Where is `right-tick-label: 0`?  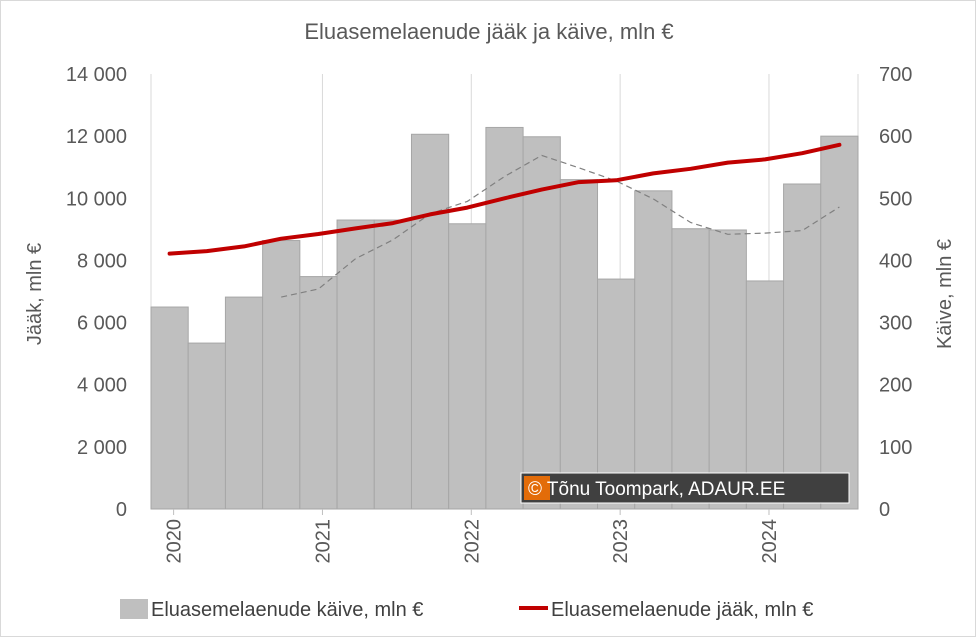
right-tick-label: 0 is located at coordinates (884, 510).